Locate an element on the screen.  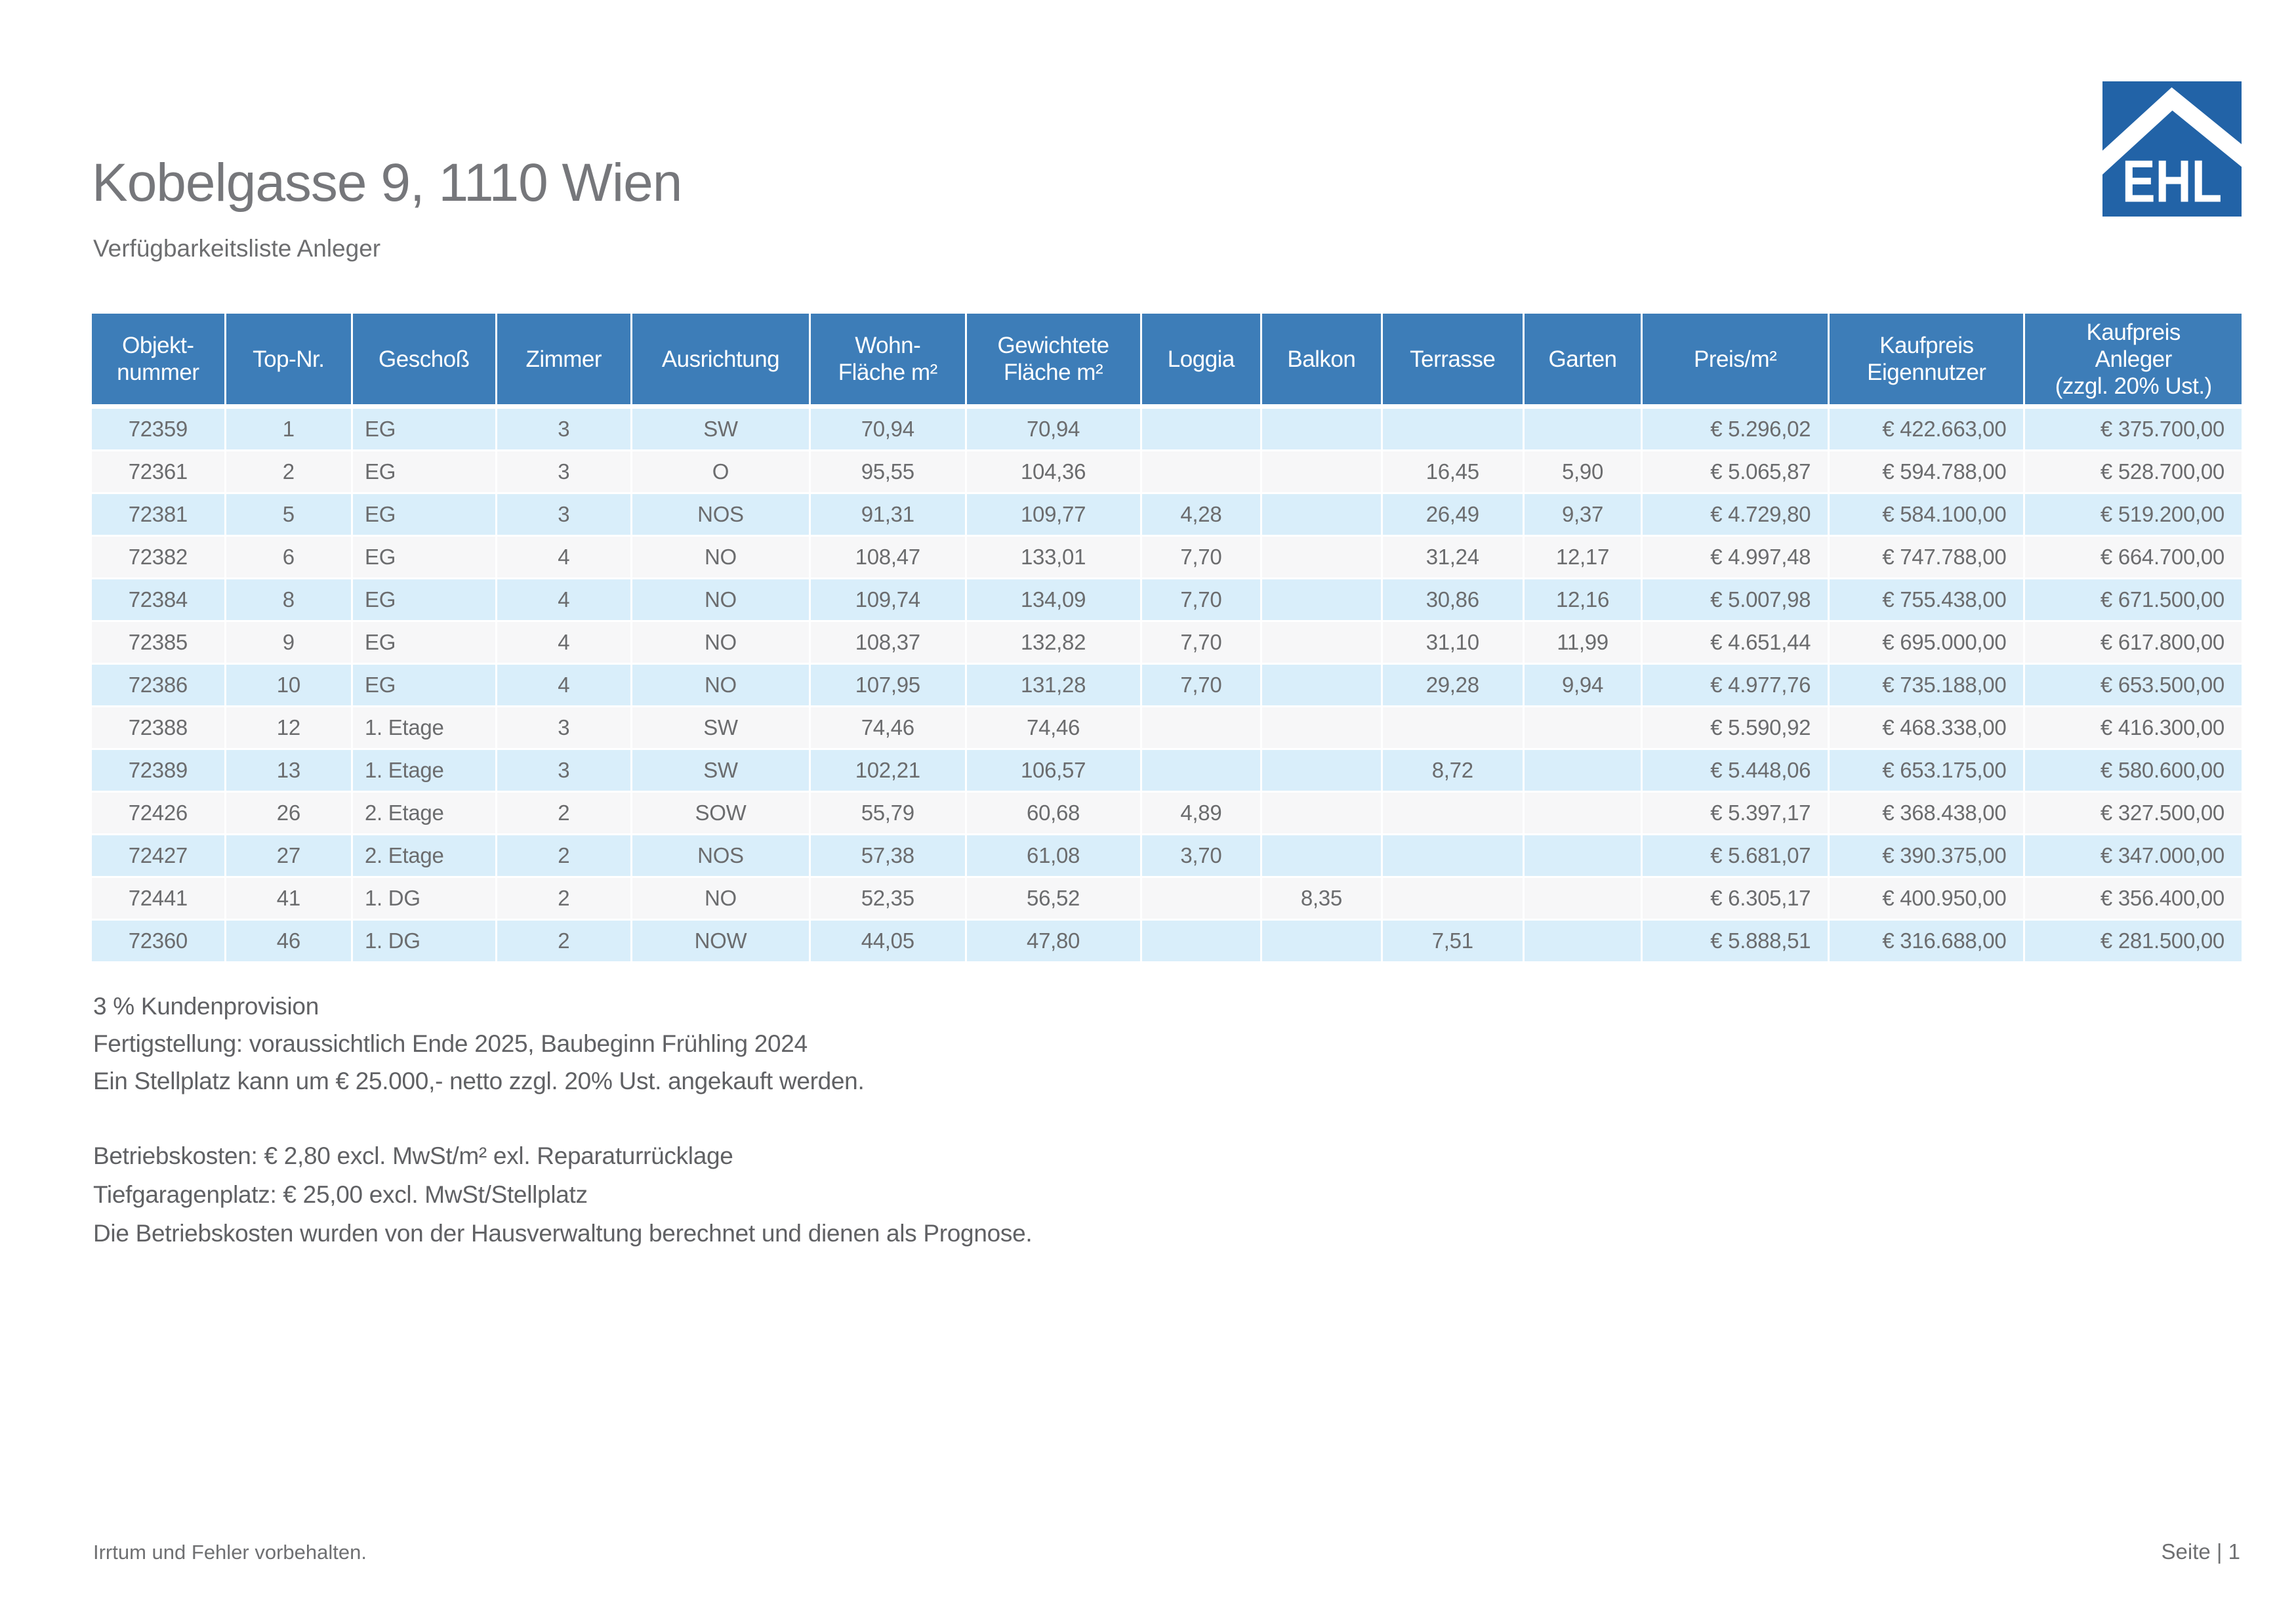
cell-loggia: 4,28 is located at coordinates (1202, 515).